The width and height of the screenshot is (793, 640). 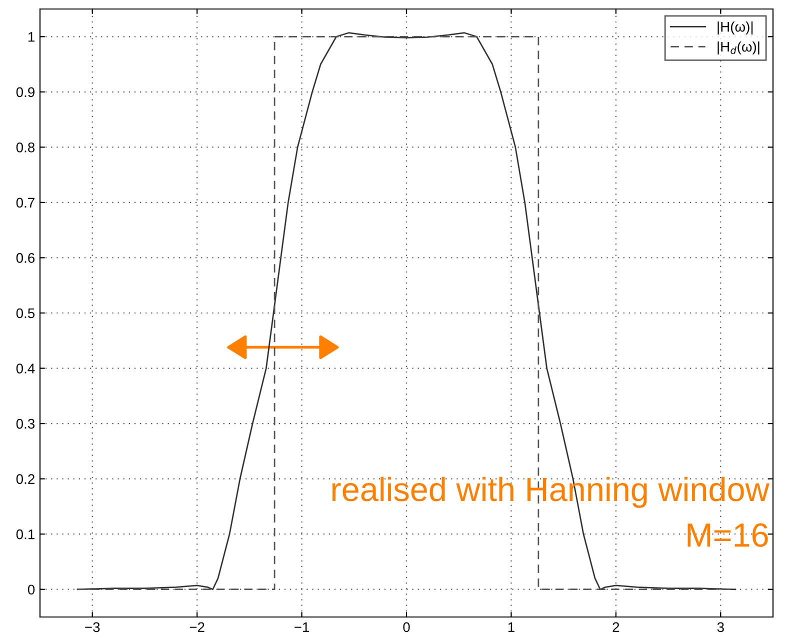 What do you see at coordinates (25, 92) in the screenshot?
I see `y-tick-label: 0.9` at bounding box center [25, 92].